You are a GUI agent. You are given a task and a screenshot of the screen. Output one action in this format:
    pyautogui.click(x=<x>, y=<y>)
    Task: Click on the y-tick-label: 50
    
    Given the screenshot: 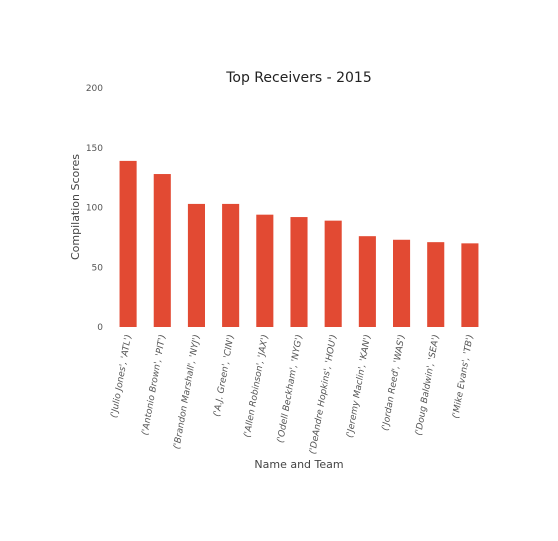 What is the action you would take?
    pyautogui.click(x=98, y=268)
    